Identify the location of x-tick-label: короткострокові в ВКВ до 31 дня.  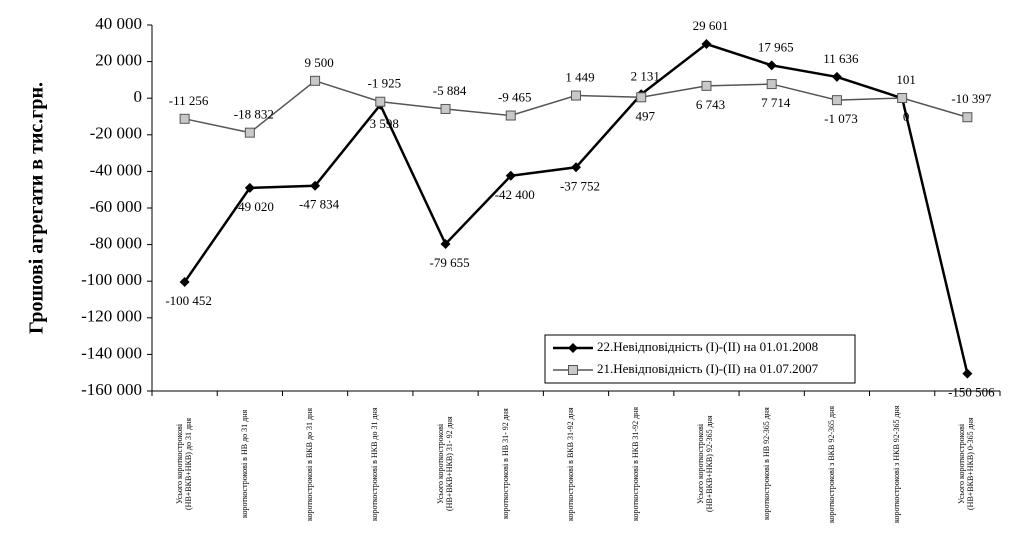
(310, 464).